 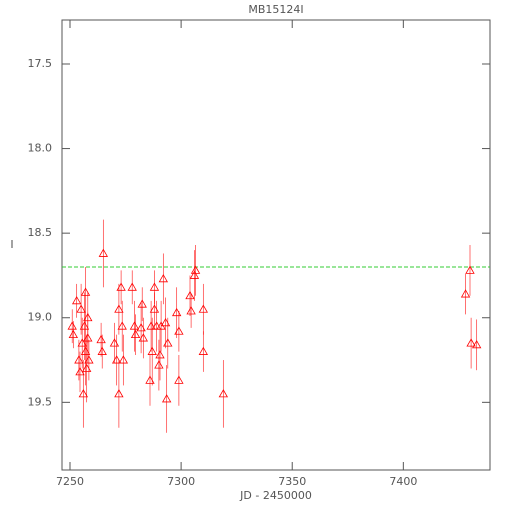 I want to click on x-tick-label: 7400, so click(x=403, y=481).